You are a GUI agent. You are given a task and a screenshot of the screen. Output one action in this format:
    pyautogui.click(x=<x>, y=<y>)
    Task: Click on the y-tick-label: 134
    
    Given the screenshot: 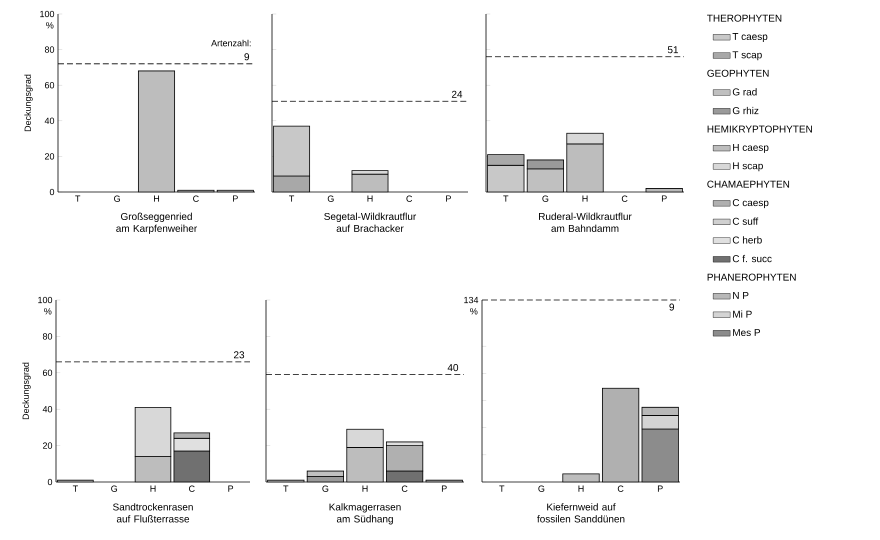 What is the action you would take?
    pyautogui.click(x=471, y=300)
    